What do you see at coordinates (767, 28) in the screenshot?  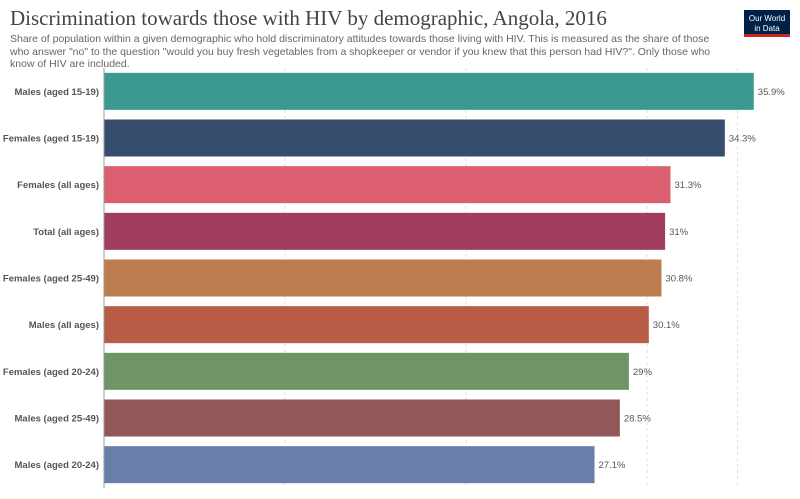 I see `logo-line-2: in Data` at bounding box center [767, 28].